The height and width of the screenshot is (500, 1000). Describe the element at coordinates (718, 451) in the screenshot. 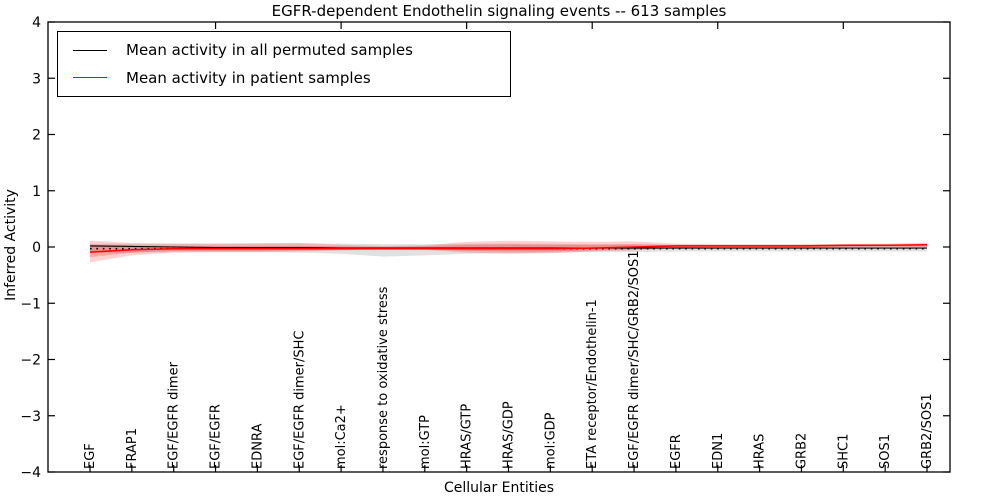

I see `x-category-label: EDN1` at that location.